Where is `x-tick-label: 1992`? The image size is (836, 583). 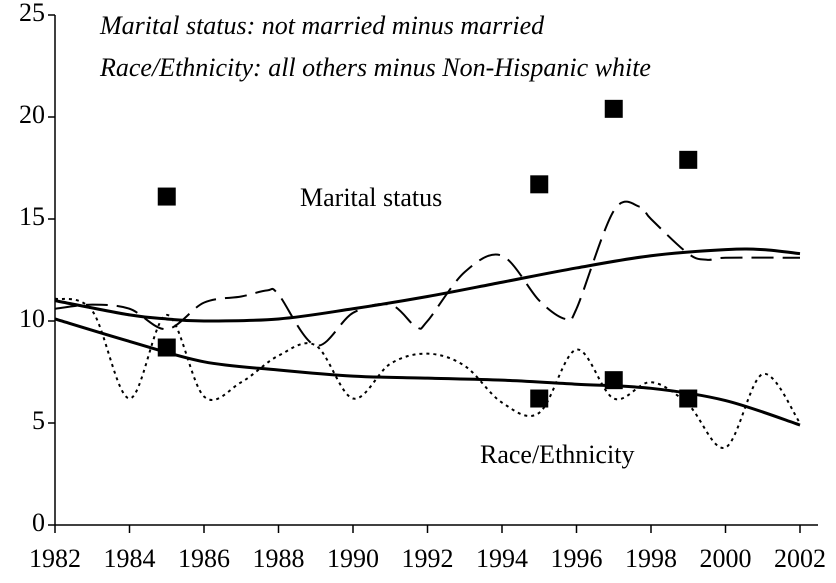 x-tick-label: 1992 is located at coordinates (428, 558).